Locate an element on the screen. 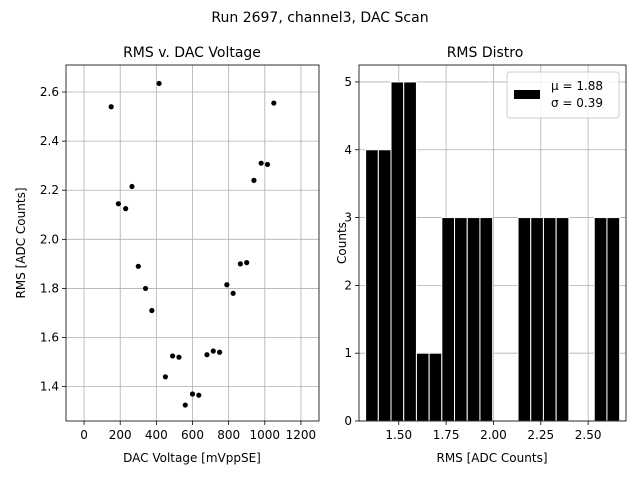 This screenshot has width=640, height=480. scatter-ytick-label: 1.6 is located at coordinates (49, 338).